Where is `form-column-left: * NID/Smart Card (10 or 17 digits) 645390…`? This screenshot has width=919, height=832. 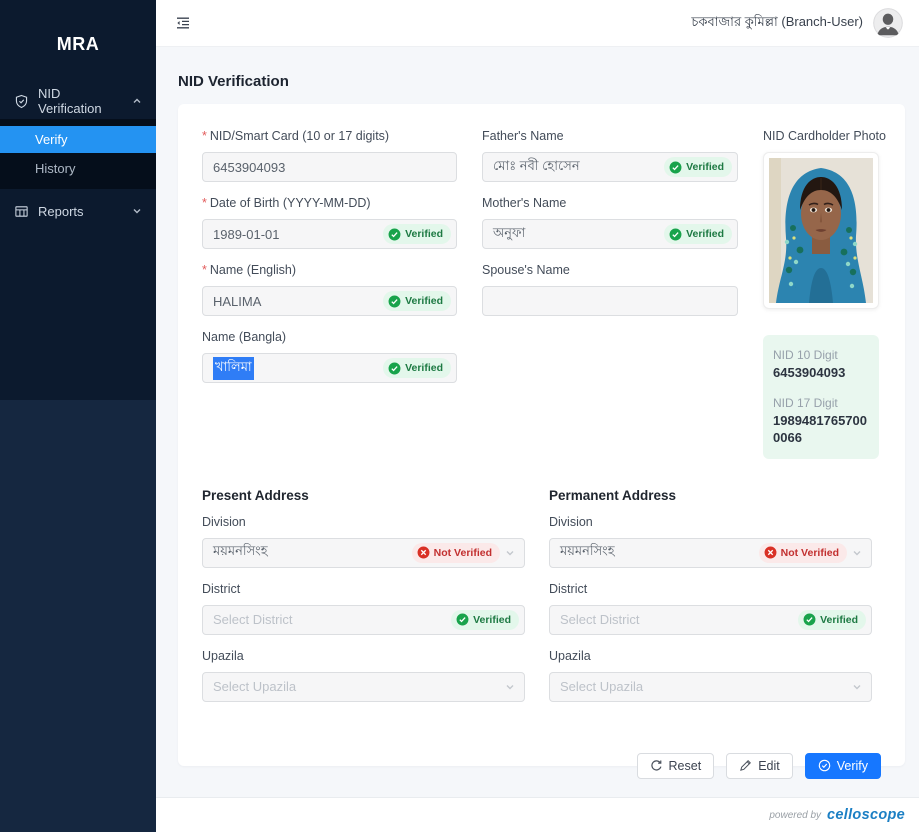
form-column-left: * NID/Smart Card (10 or 17 digits) 645390… is located at coordinates (329, 293).